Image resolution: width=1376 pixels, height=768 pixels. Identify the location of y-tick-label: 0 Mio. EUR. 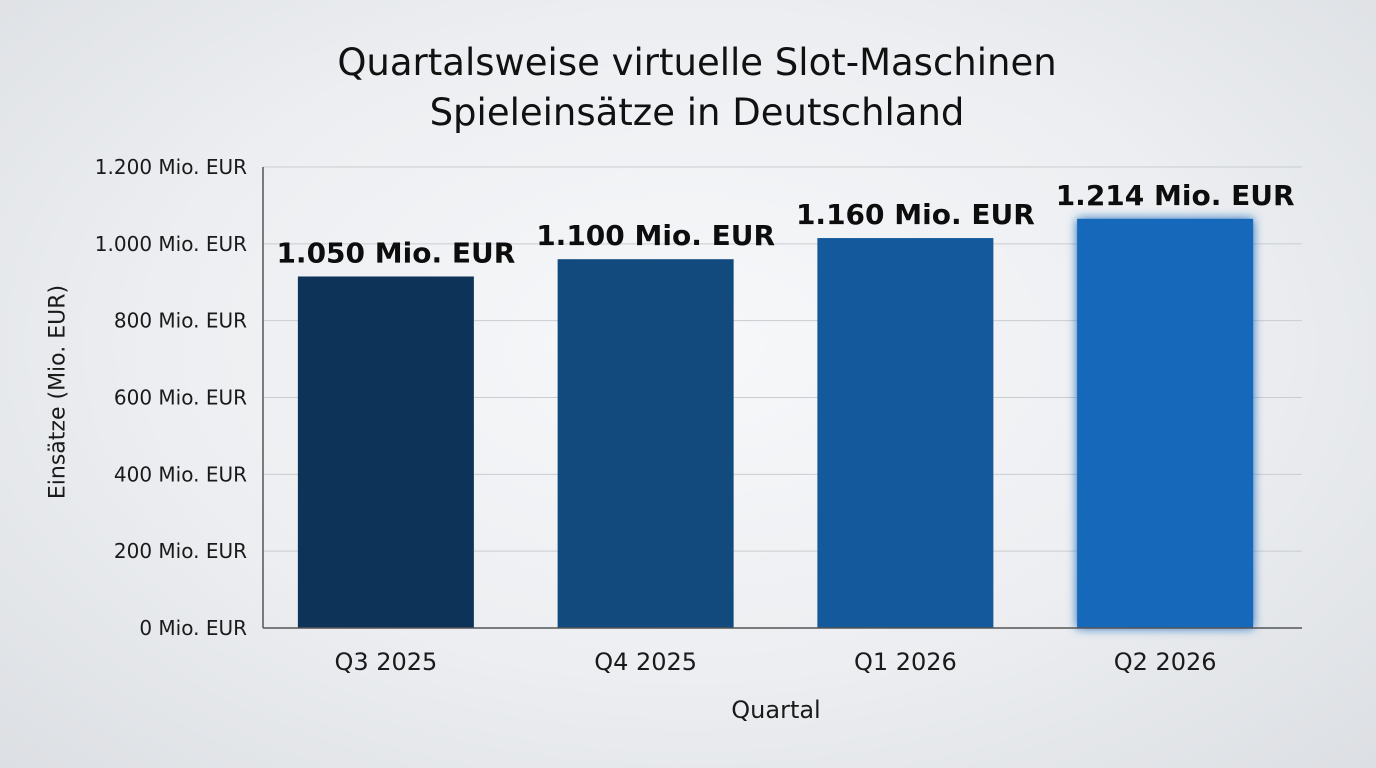
(193, 628).